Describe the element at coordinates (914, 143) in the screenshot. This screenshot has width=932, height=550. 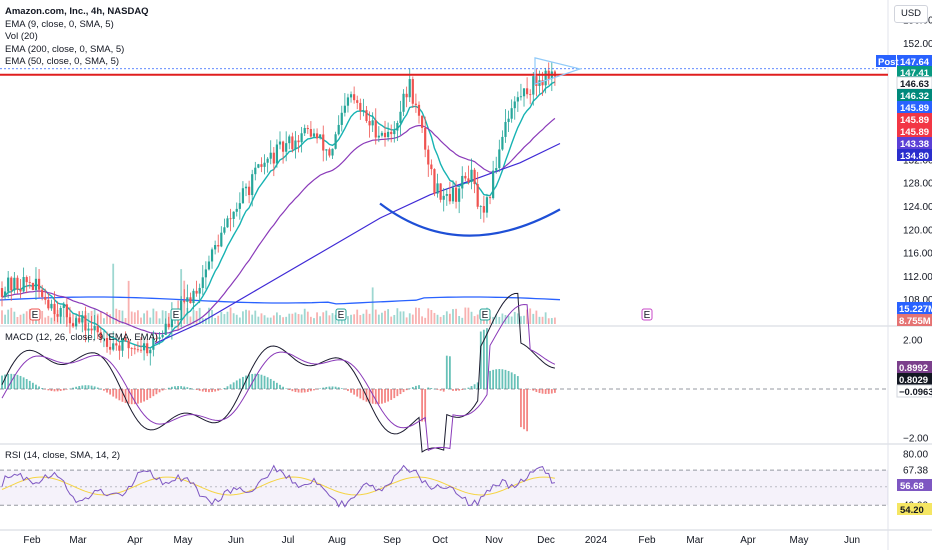
I see `price-badge-bg` at that location.